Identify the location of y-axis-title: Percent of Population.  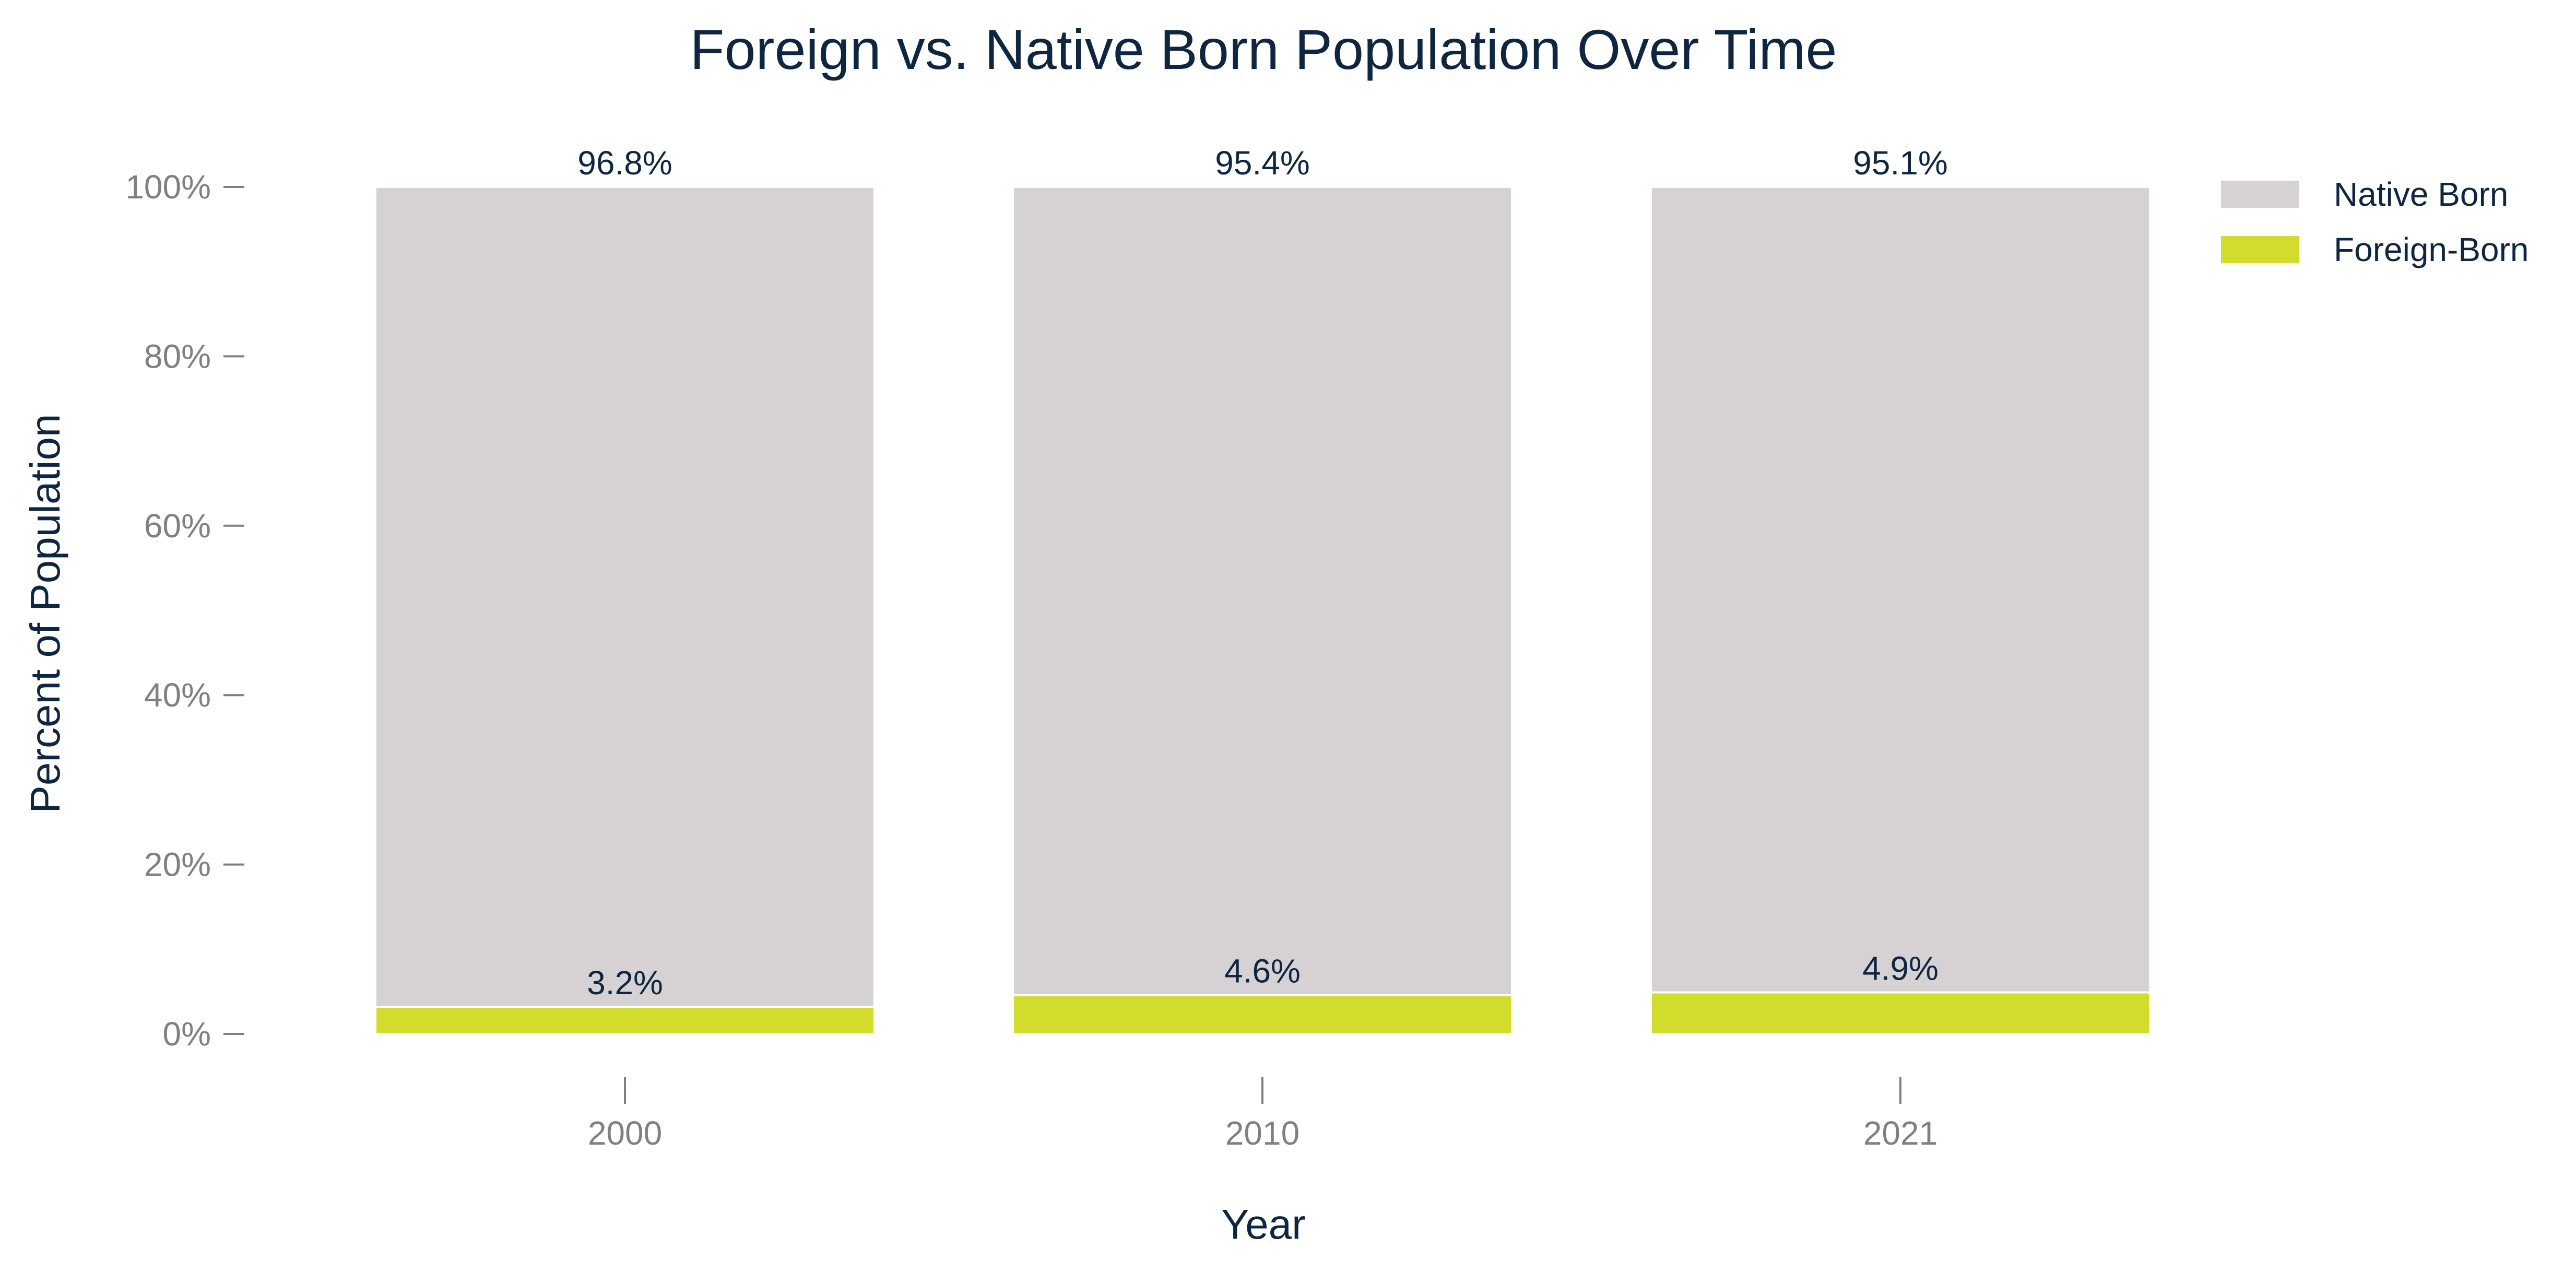
(45, 614).